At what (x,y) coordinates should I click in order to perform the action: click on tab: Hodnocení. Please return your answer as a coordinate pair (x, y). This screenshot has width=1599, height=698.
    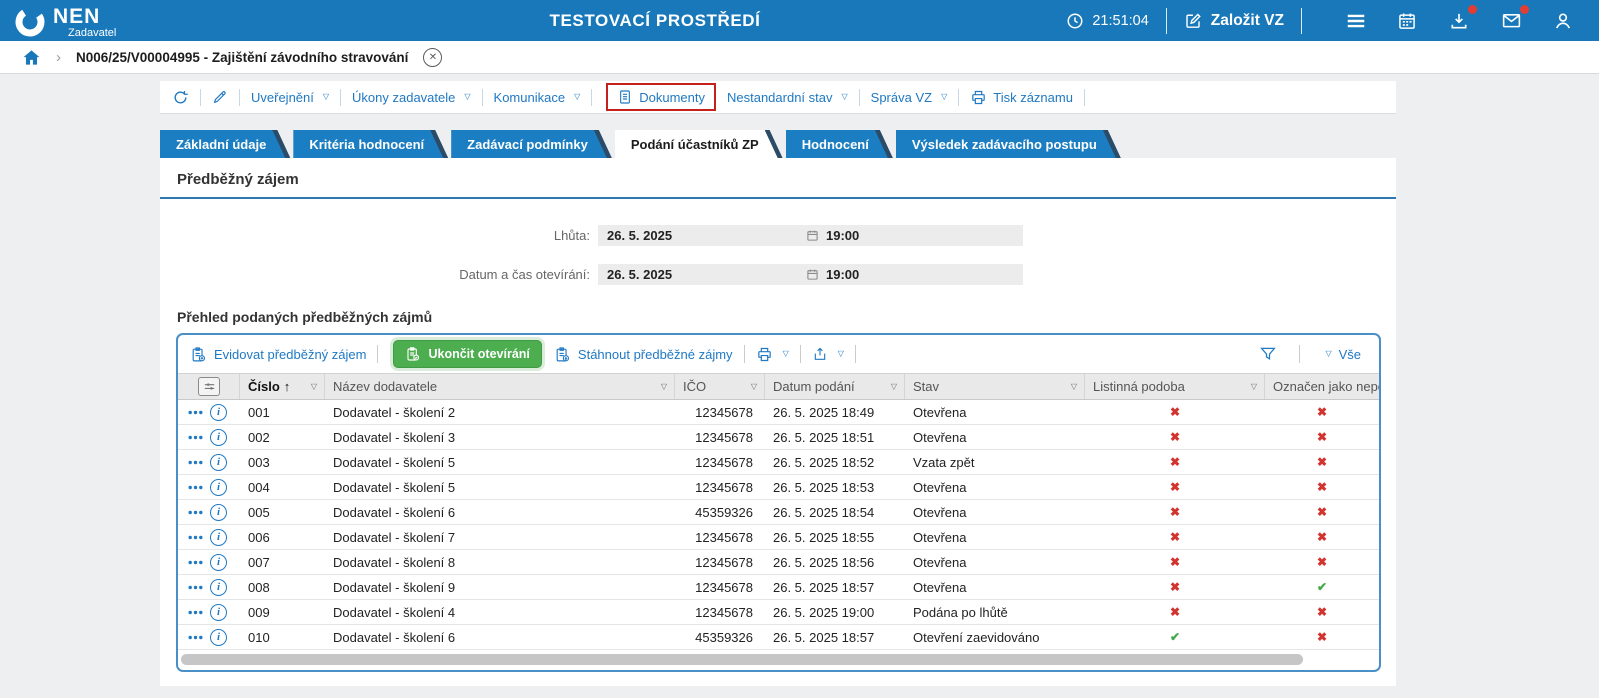
    Looking at the image, I should click on (839, 144).